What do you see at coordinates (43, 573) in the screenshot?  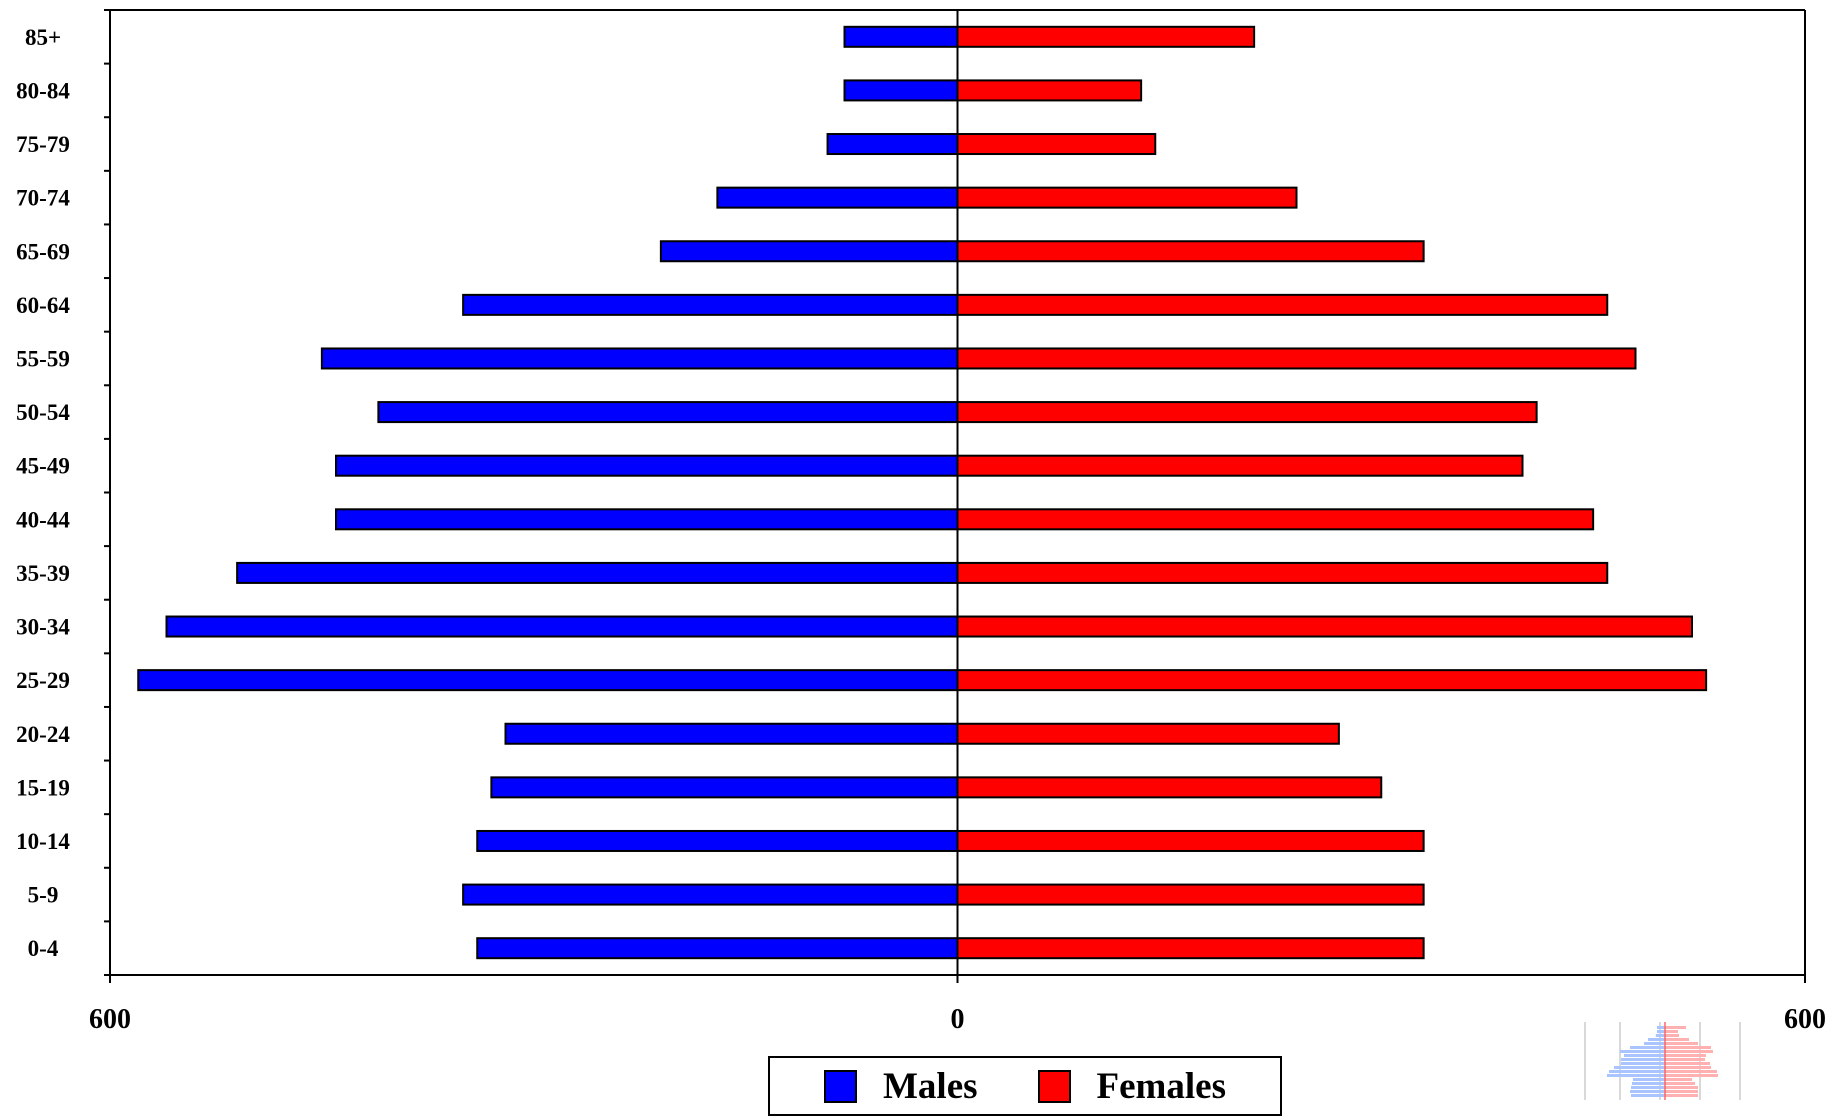 I see `y-tick-label-35-39: 35-39` at bounding box center [43, 573].